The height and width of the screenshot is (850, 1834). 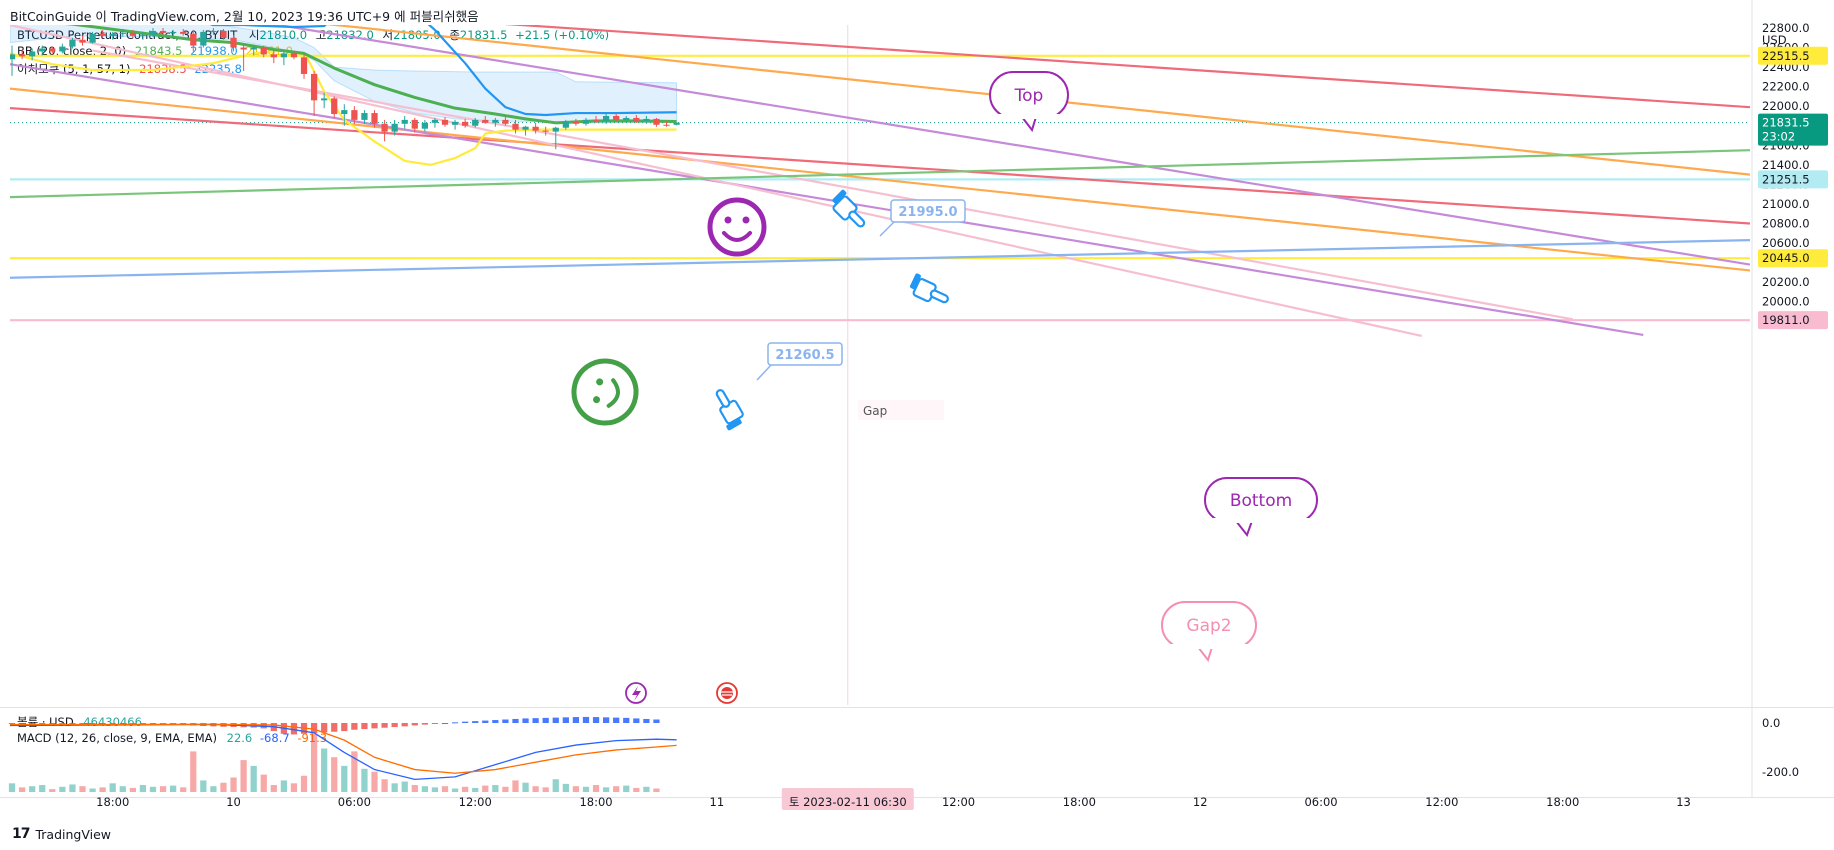 What do you see at coordinates (927, 212) in the screenshot?
I see `price-label-21995-text: 21995.0` at bounding box center [927, 212].